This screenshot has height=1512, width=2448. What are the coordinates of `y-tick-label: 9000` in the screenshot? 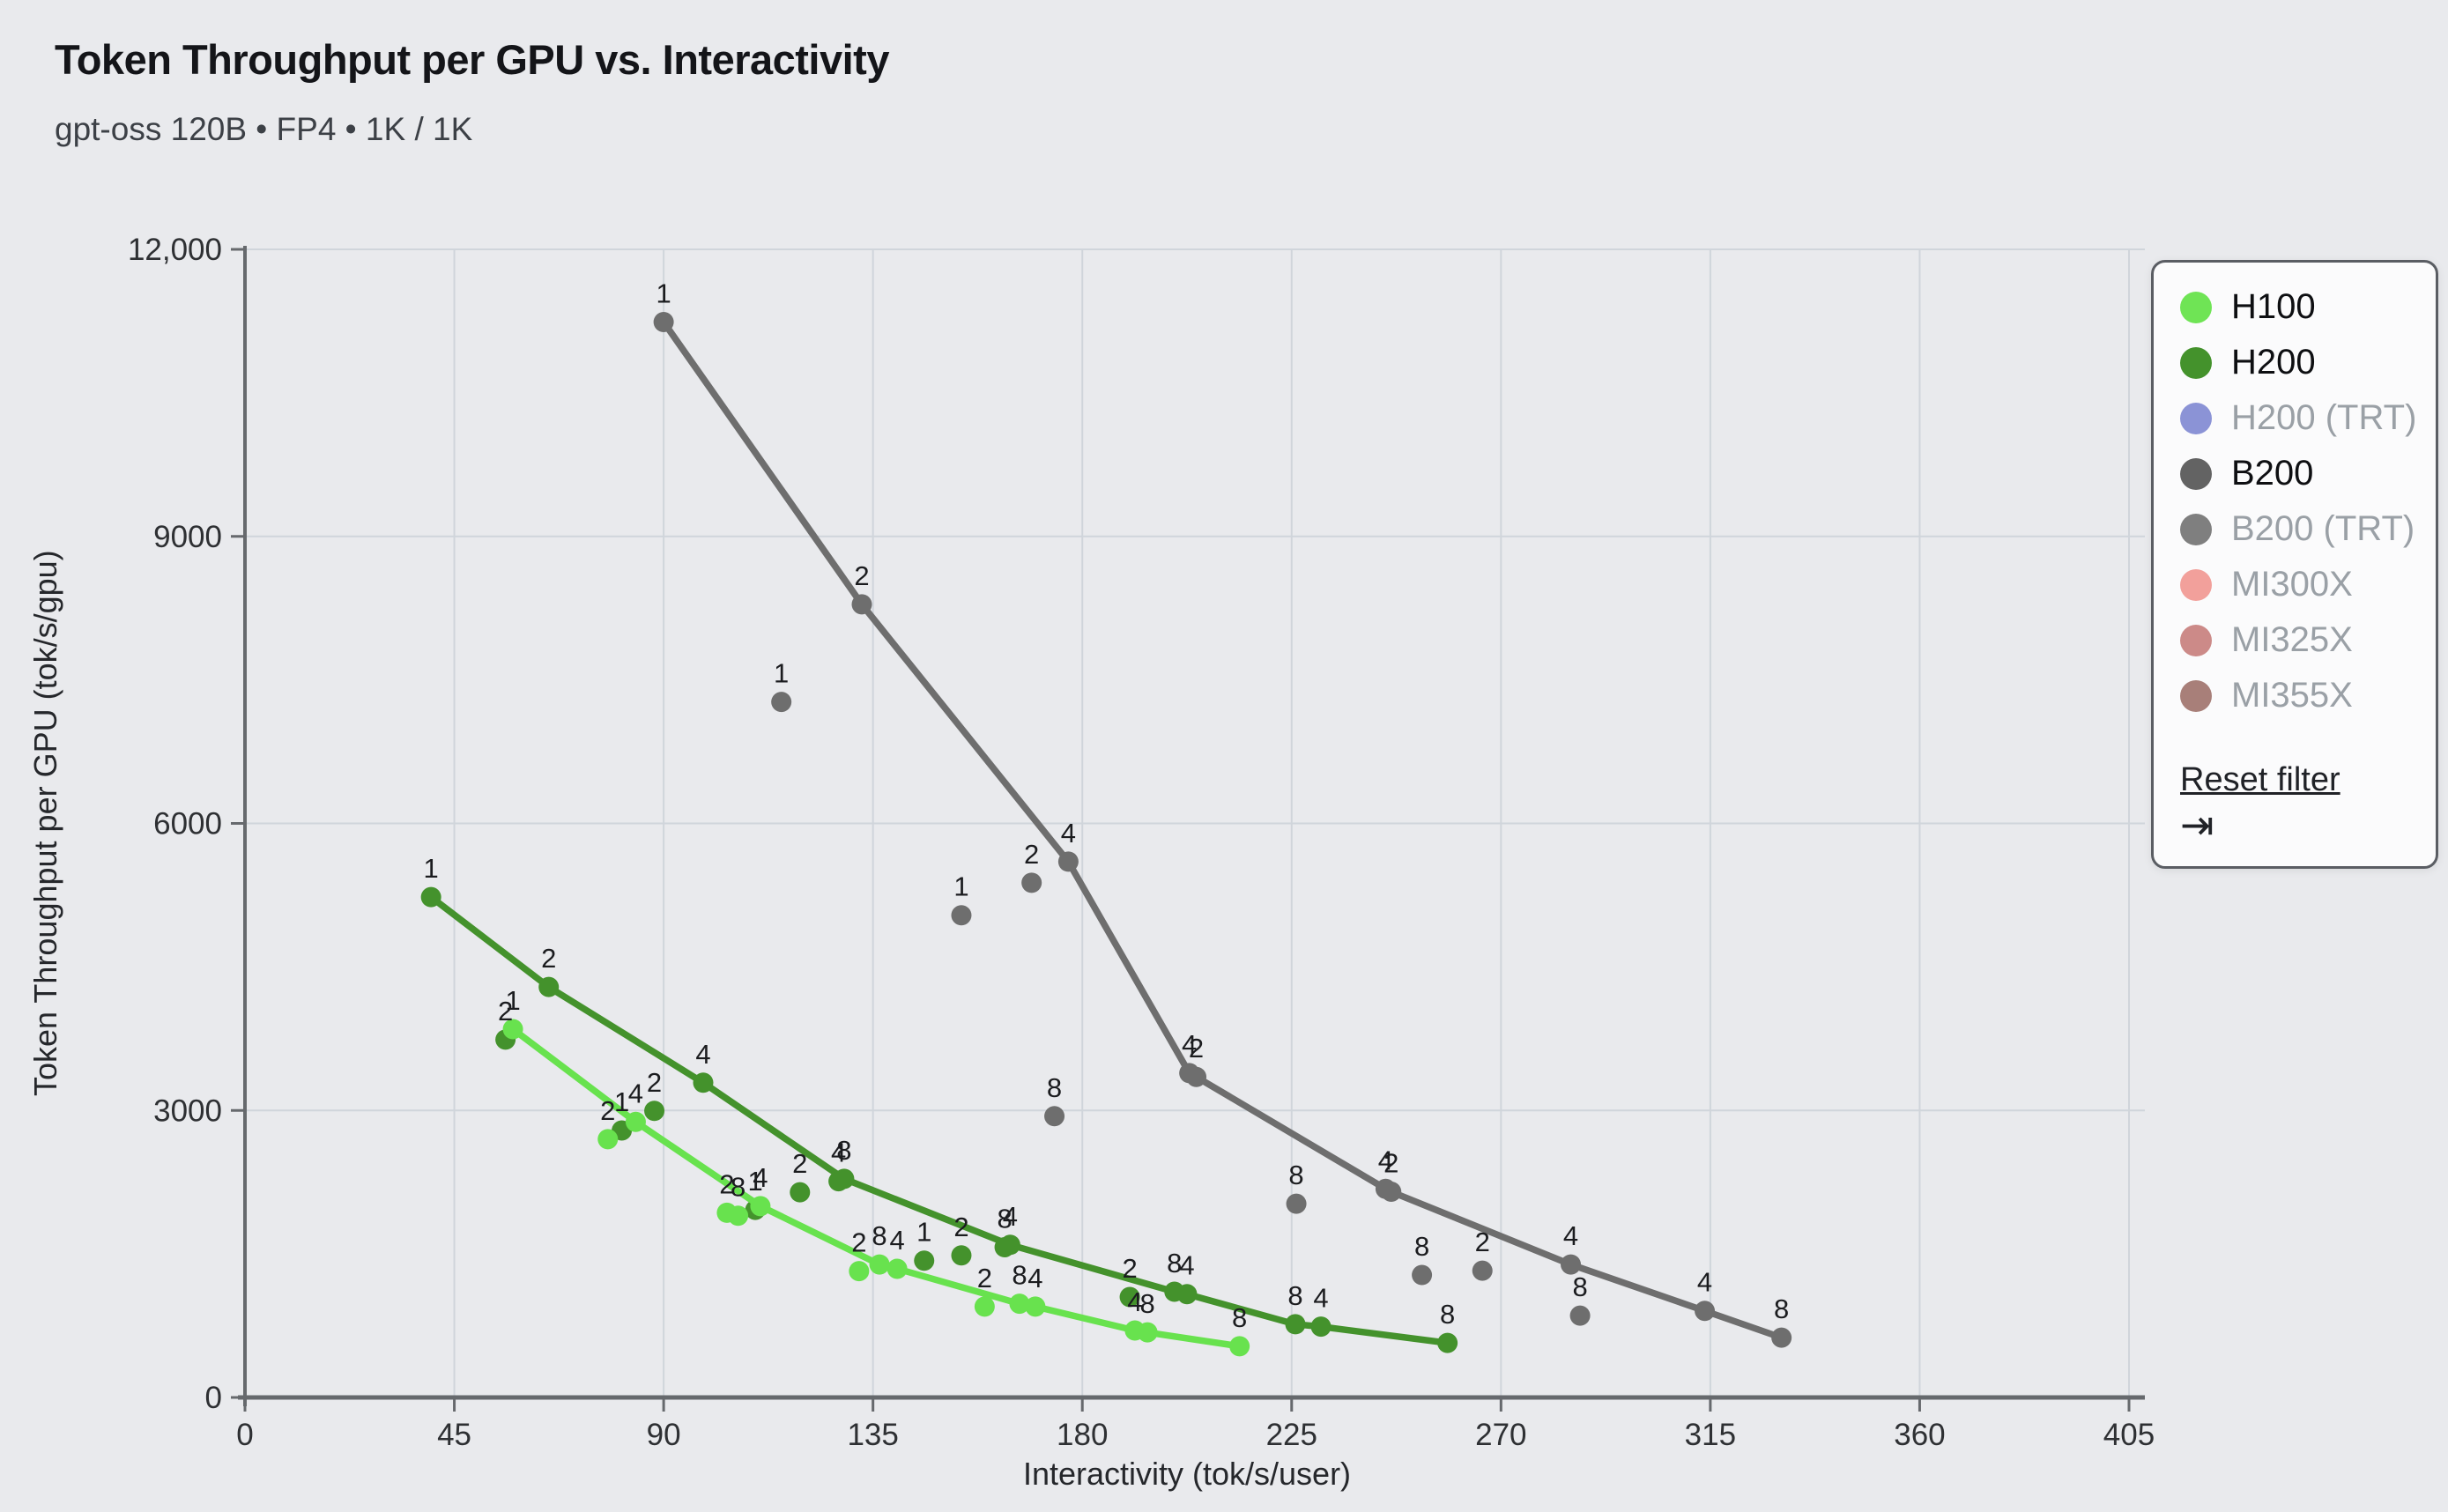 It's located at (187, 537).